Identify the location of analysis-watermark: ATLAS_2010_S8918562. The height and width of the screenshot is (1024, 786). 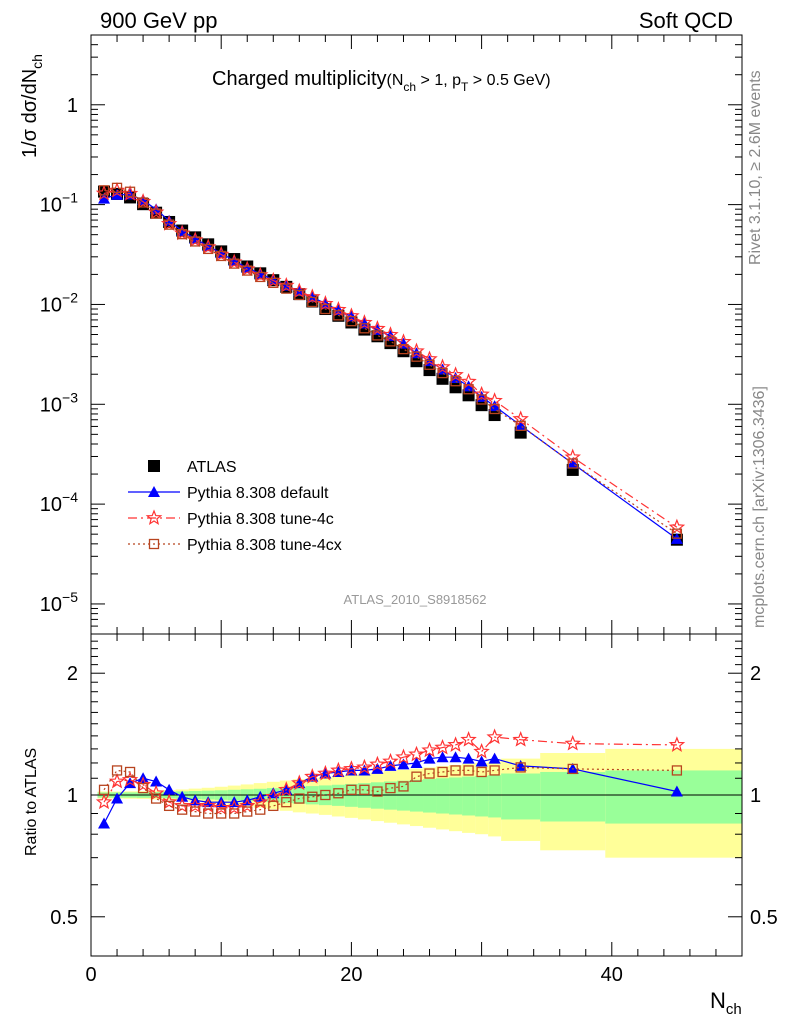
(415, 599).